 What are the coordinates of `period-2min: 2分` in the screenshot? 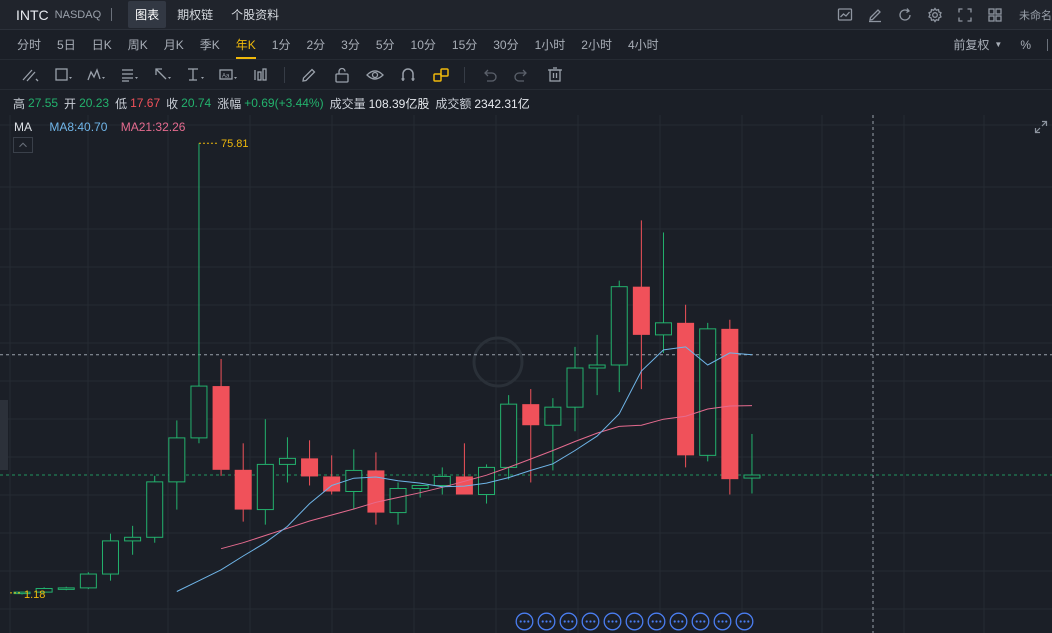 It's located at (316, 45).